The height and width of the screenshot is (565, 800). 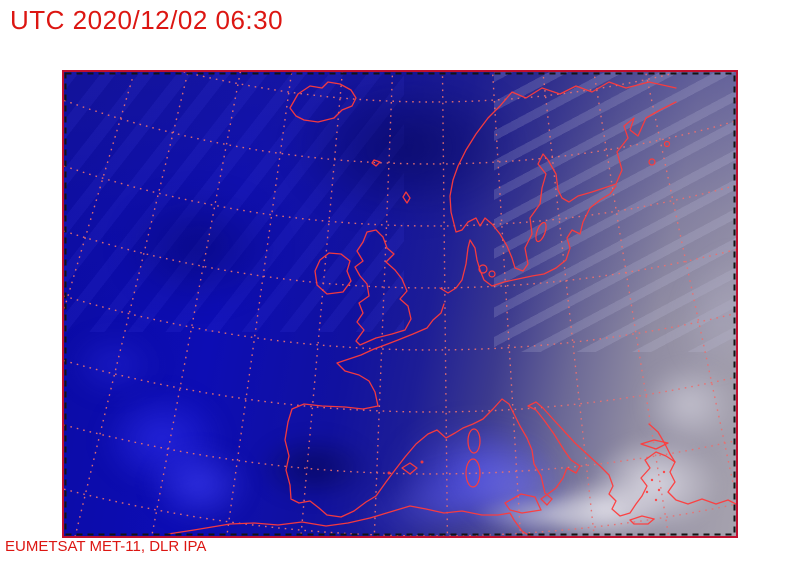 What do you see at coordinates (106, 546) in the screenshot?
I see `credit-label: EUMETSAT MET-11, DLR IPA` at bounding box center [106, 546].